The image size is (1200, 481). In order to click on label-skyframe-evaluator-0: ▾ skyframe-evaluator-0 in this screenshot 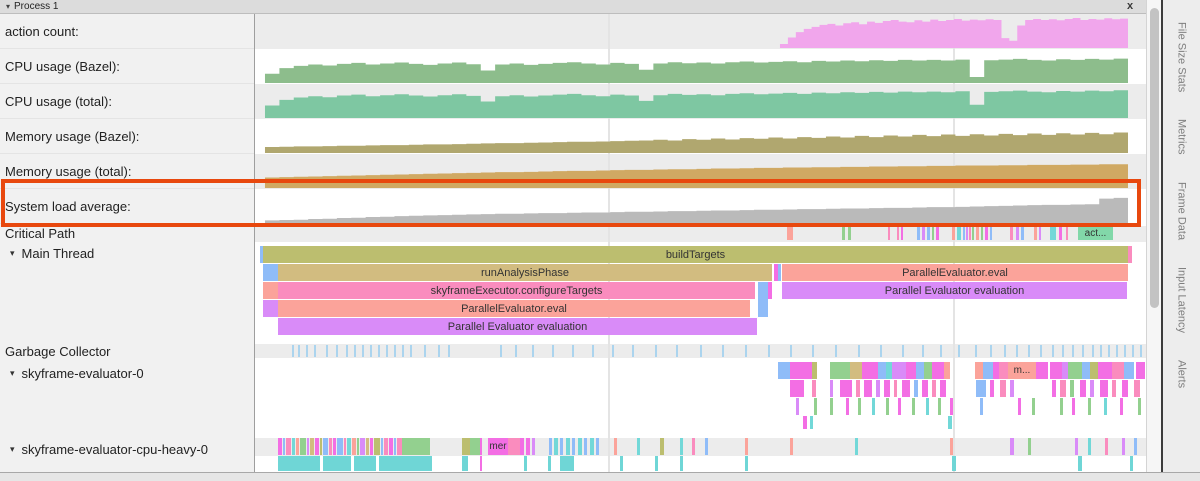, I will do `click(77, 373)`.